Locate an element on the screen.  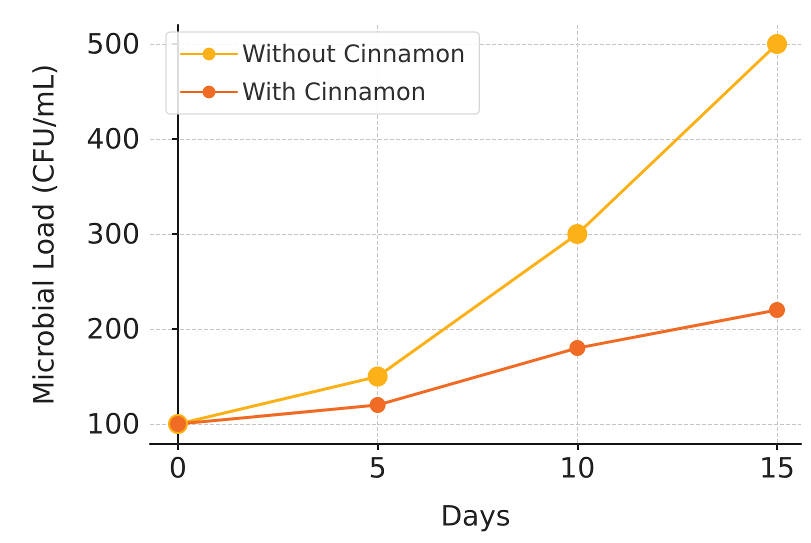
y-tick-label: 100 is located at coordinates (113, 424).